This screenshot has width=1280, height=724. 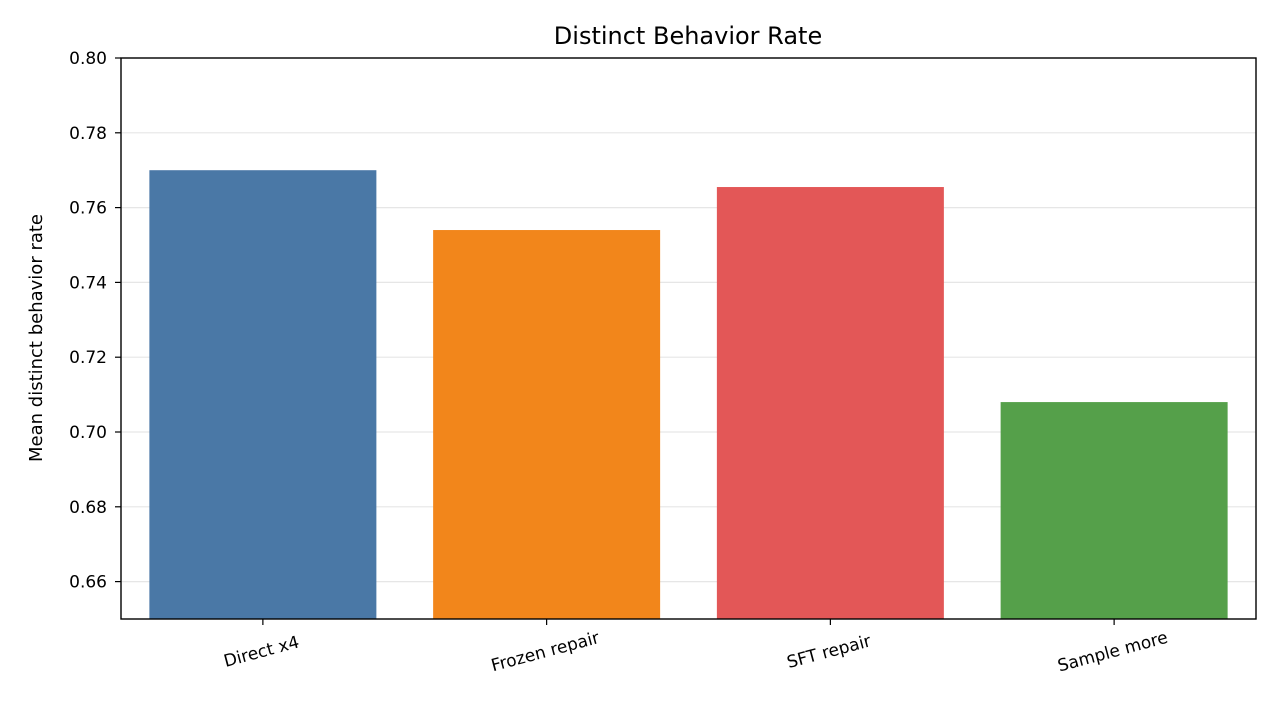 What do you see at coordinates (88, 583) in the screenshot?
I see `y-tick-label: 0.66` at bounding box center [88, 583].